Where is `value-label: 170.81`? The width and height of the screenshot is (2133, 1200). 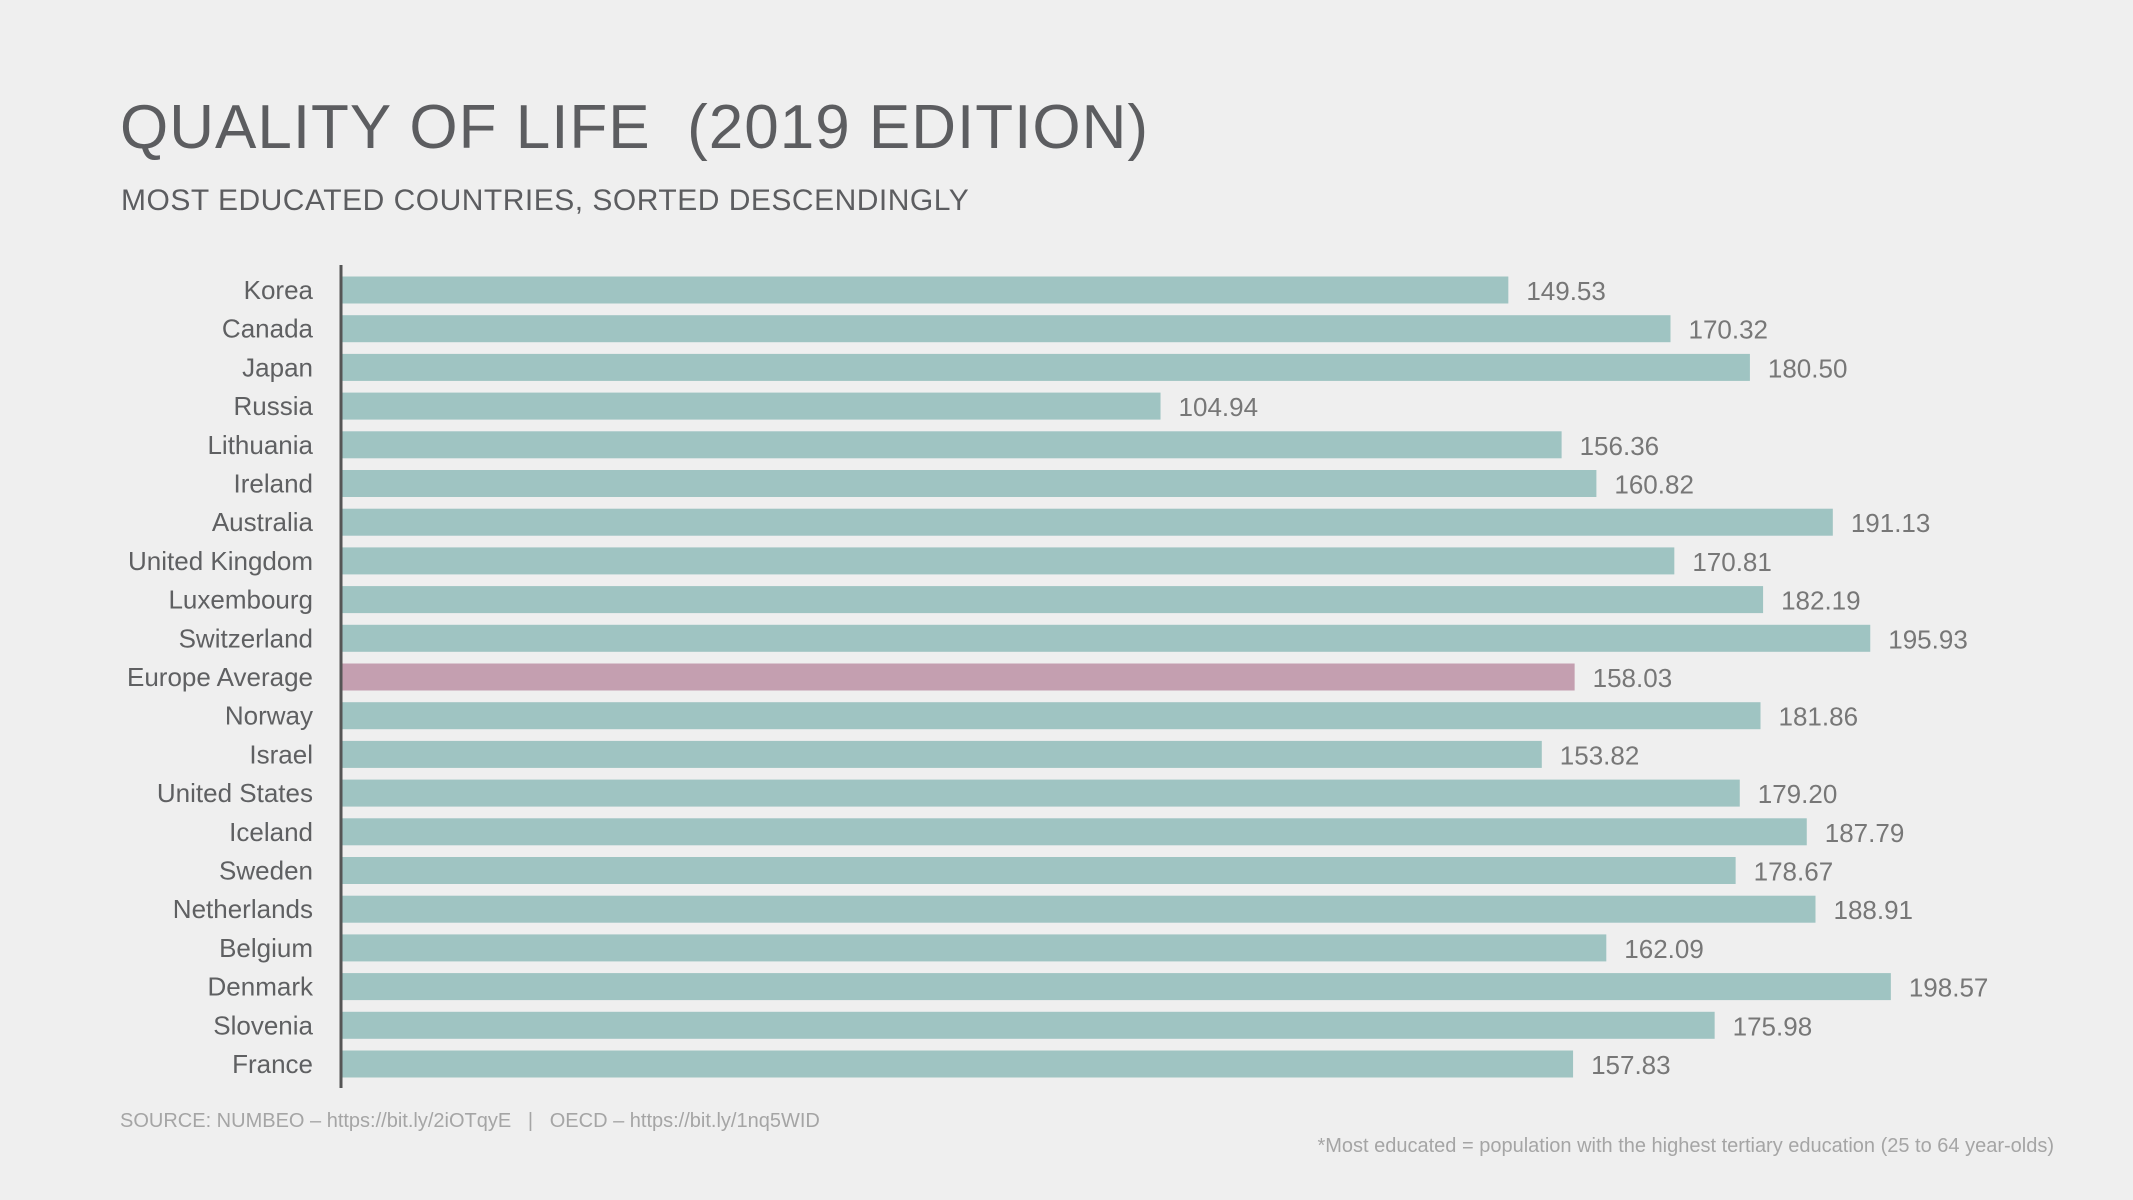
value-label: 170.81 is located at coordinates (1732, 562).